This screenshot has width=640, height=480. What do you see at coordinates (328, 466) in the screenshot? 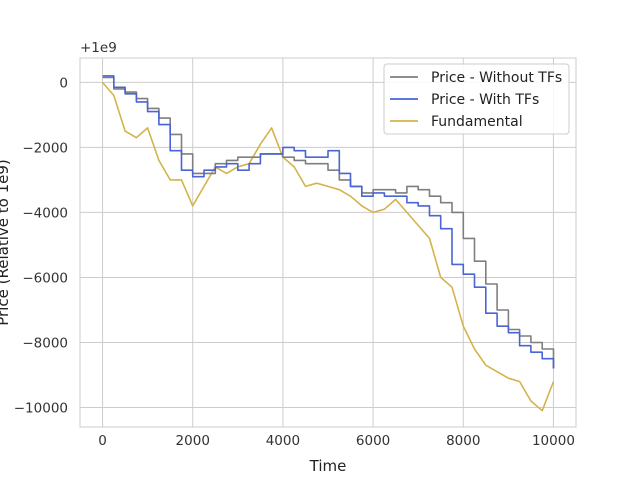
I see `x-axis-label: Time` at bounding box center [328, 466].